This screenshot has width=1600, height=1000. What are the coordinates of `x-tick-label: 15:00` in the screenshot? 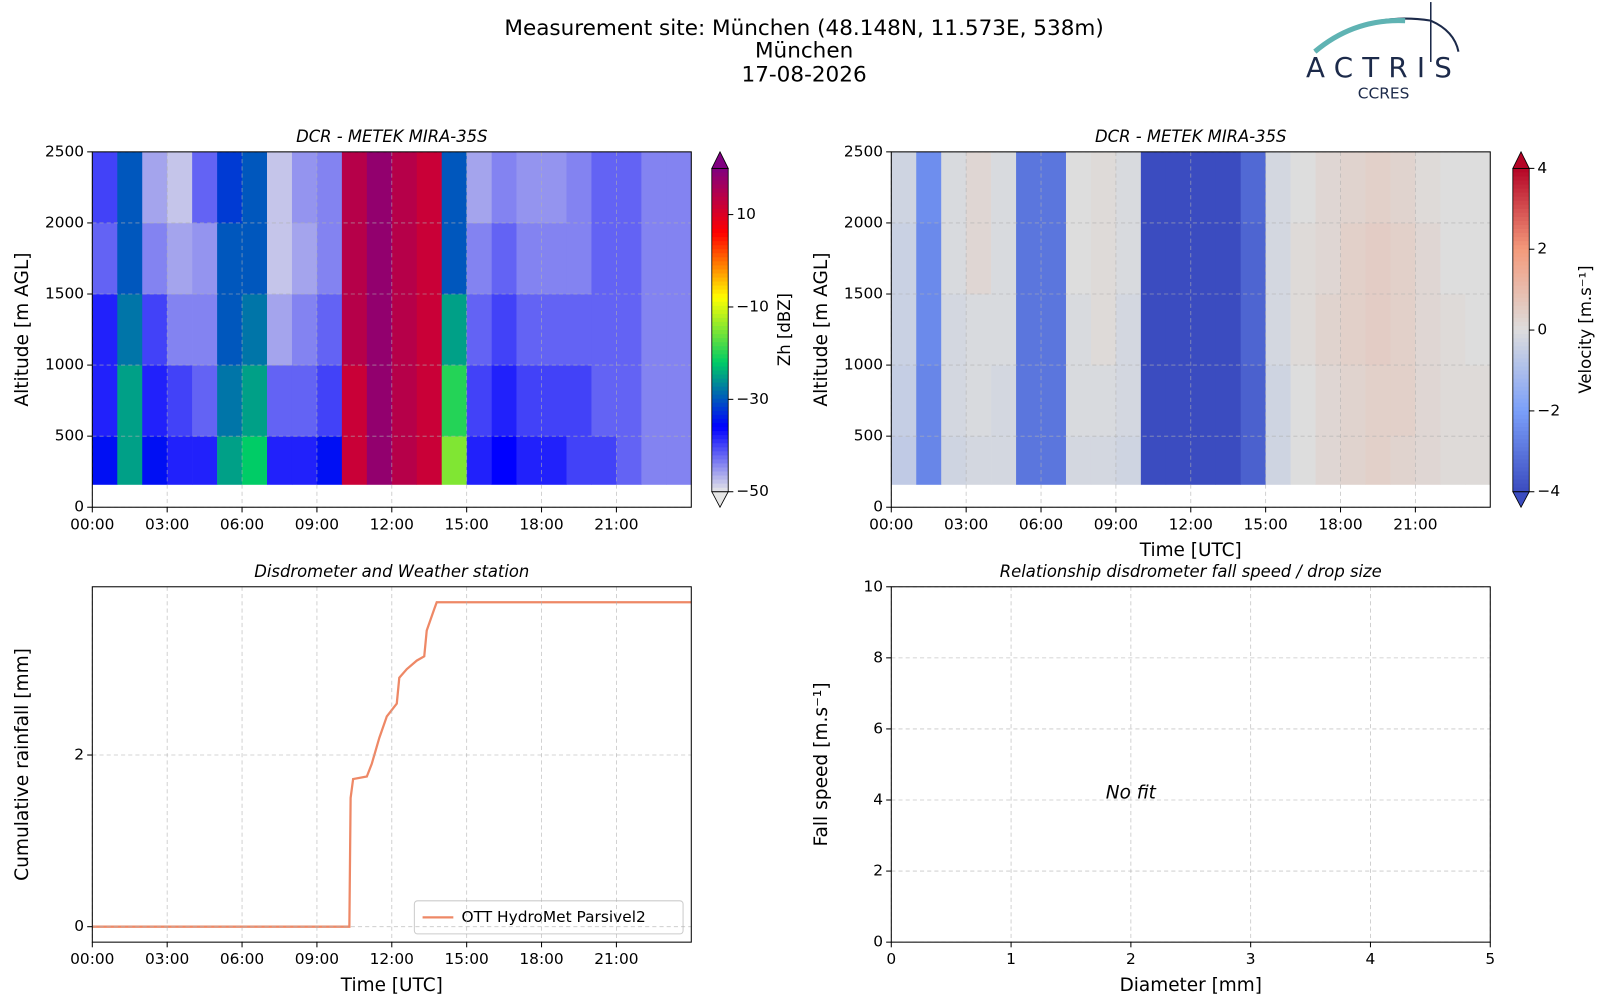 It's located at (466, 524).